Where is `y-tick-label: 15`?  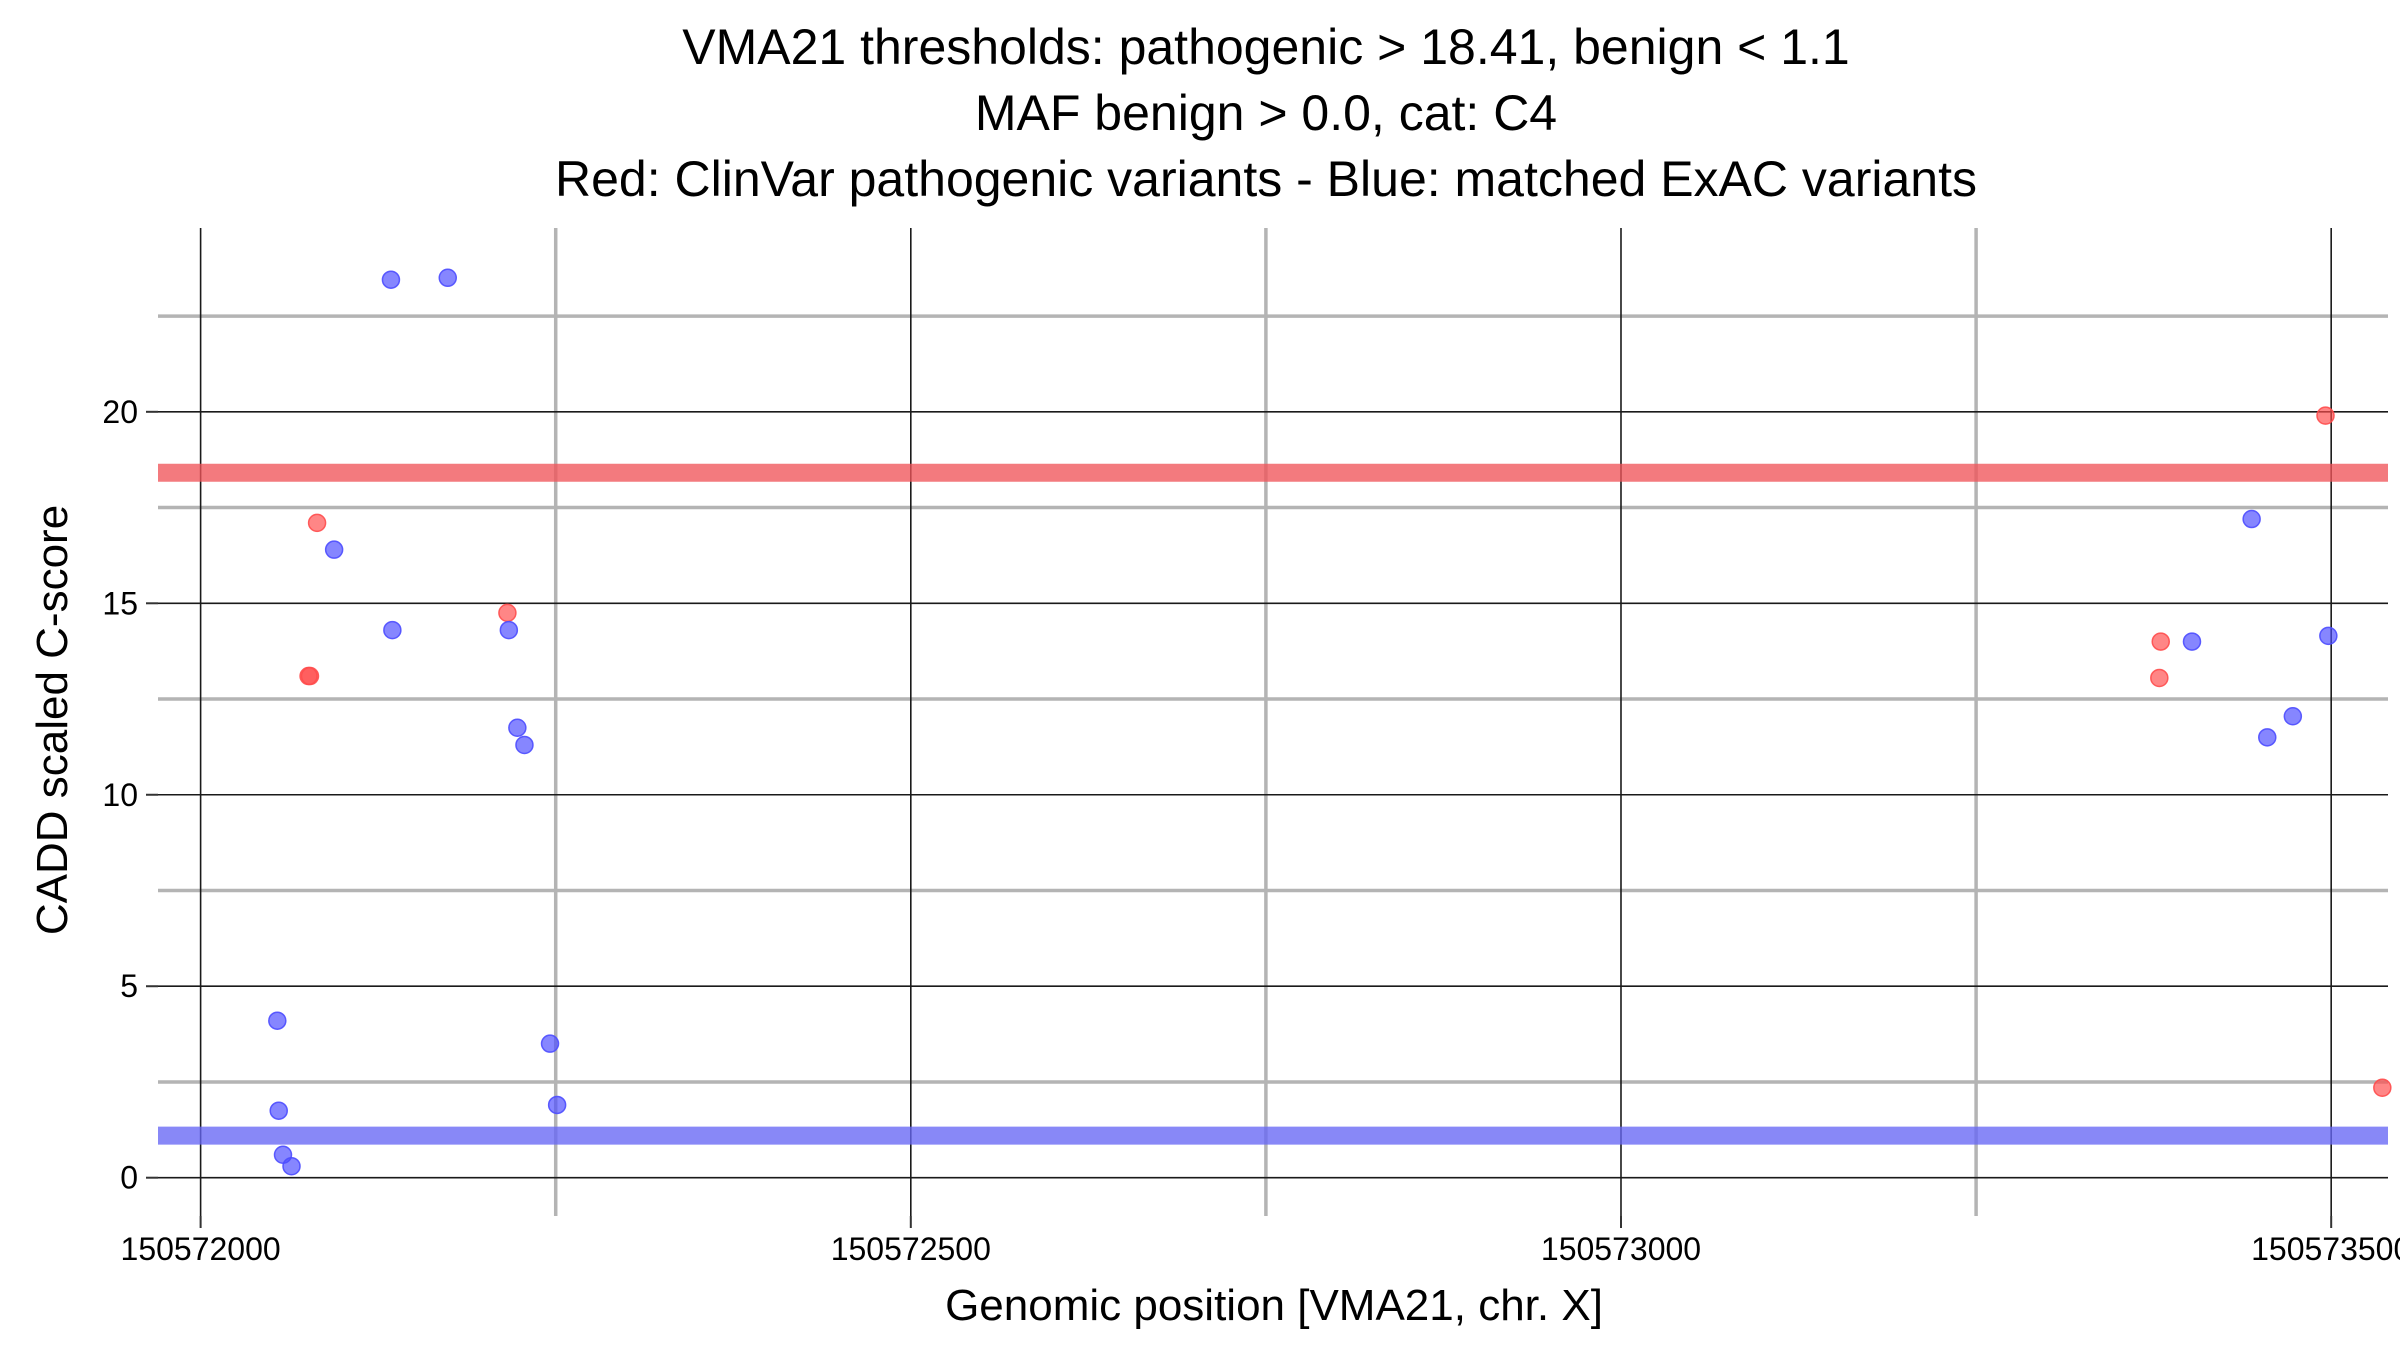
y-tick-label: 15 is located at coordinates (120, 603).